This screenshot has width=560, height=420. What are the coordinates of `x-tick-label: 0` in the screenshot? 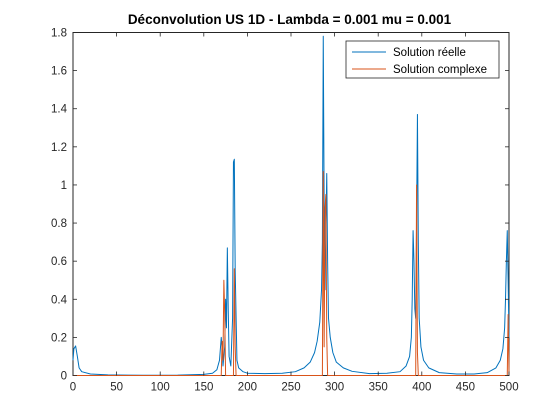 It's located at (73, 388).